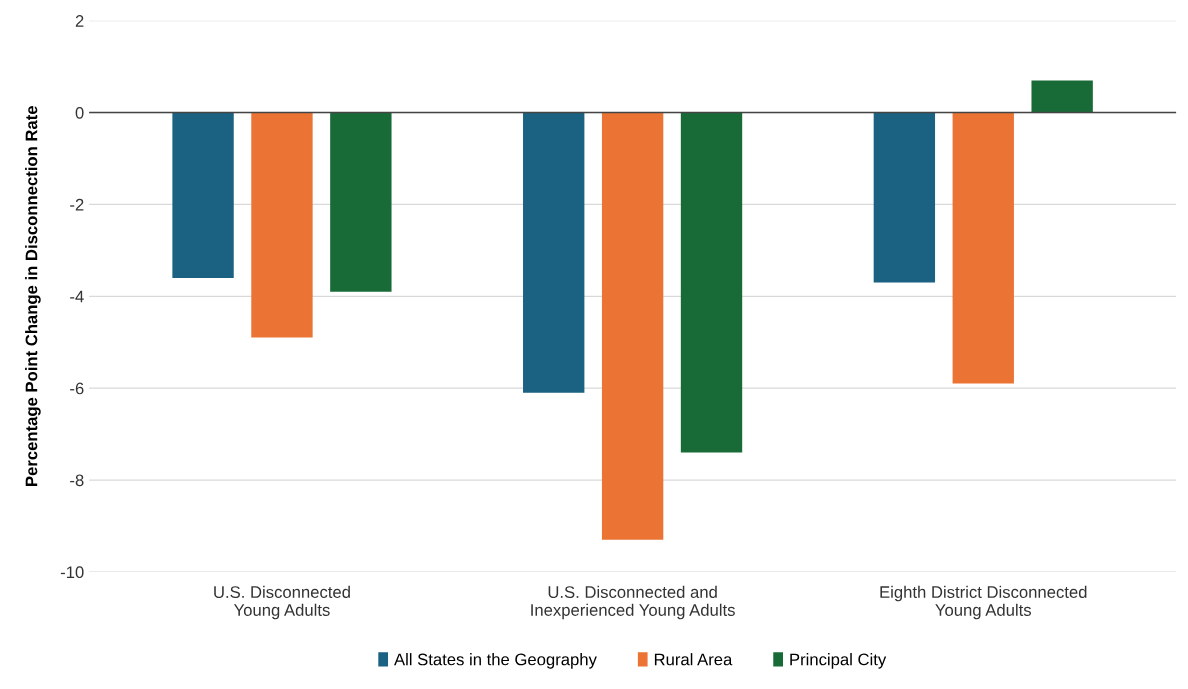  I want to click on x-tick-label: U.S. Disconnected Young Adults, so click(282, 602).